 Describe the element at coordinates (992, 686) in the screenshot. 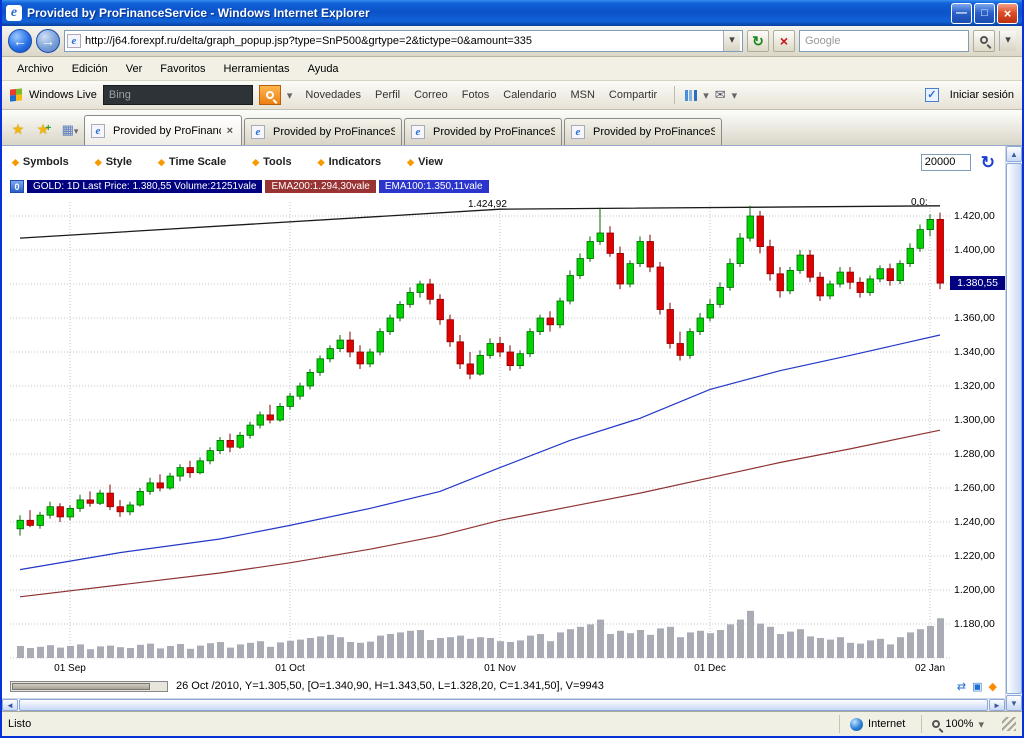

I see `save-icon: ◆` at that location.